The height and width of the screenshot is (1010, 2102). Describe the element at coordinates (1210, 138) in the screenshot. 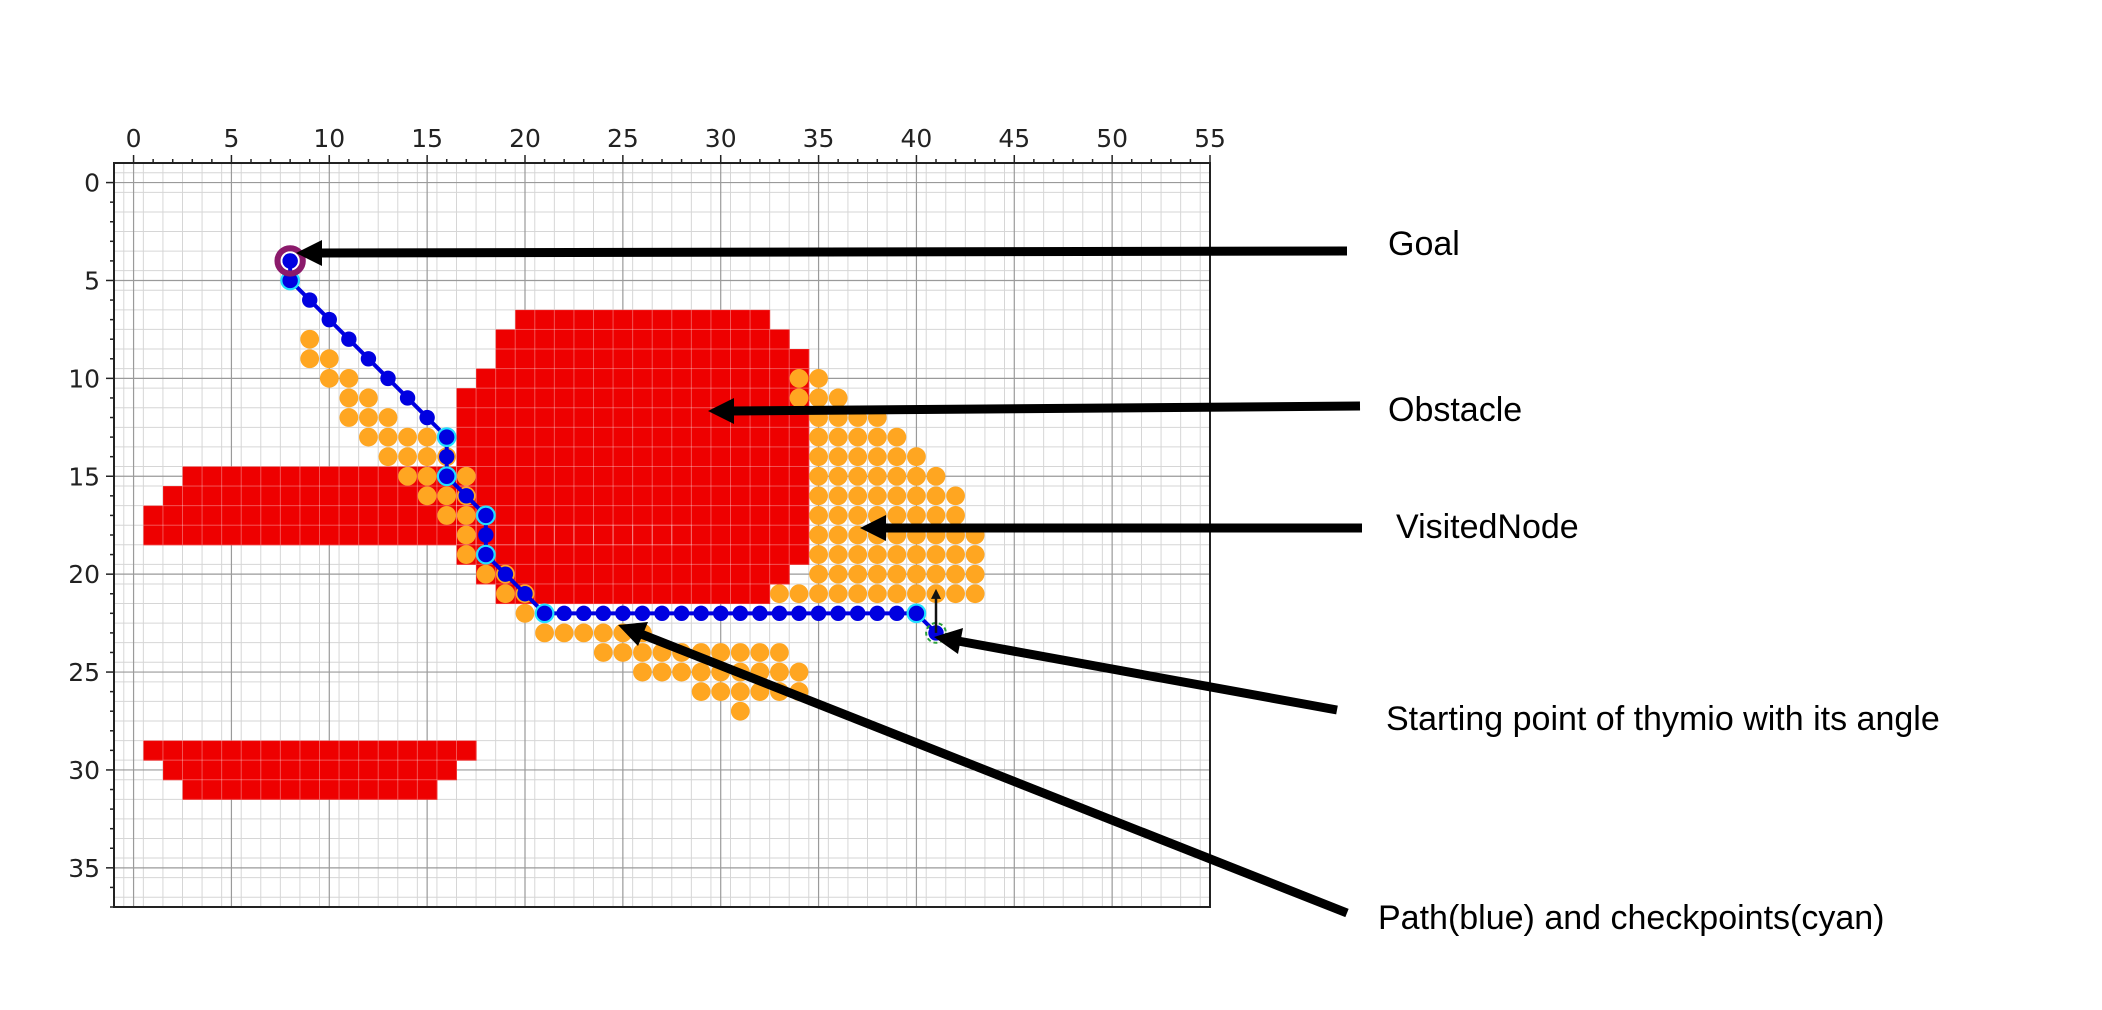

I see `x-tick-label: 55` at that location.